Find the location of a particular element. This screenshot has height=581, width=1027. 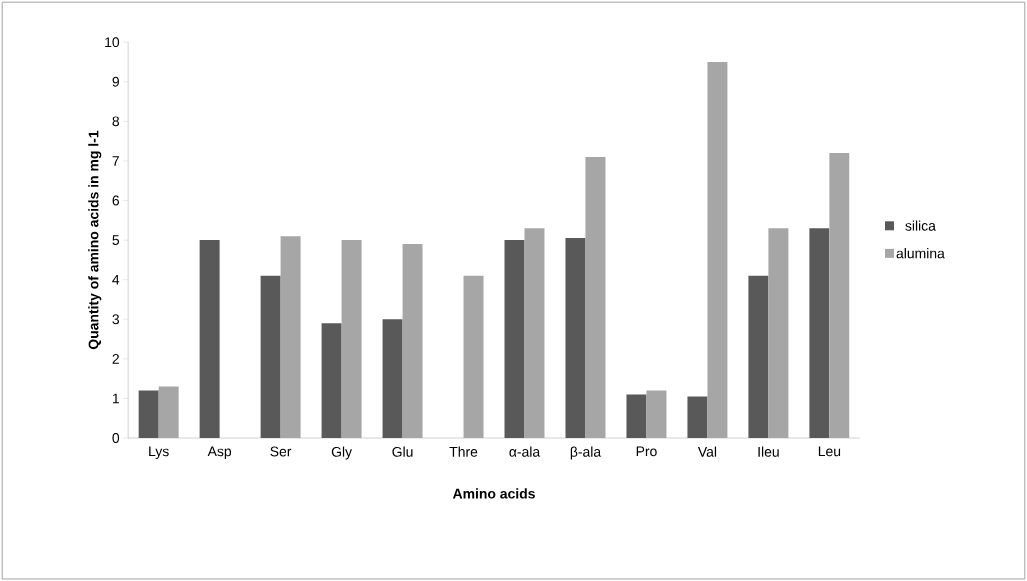

y-tick-label: 1 is located at coordinates (115, 398).